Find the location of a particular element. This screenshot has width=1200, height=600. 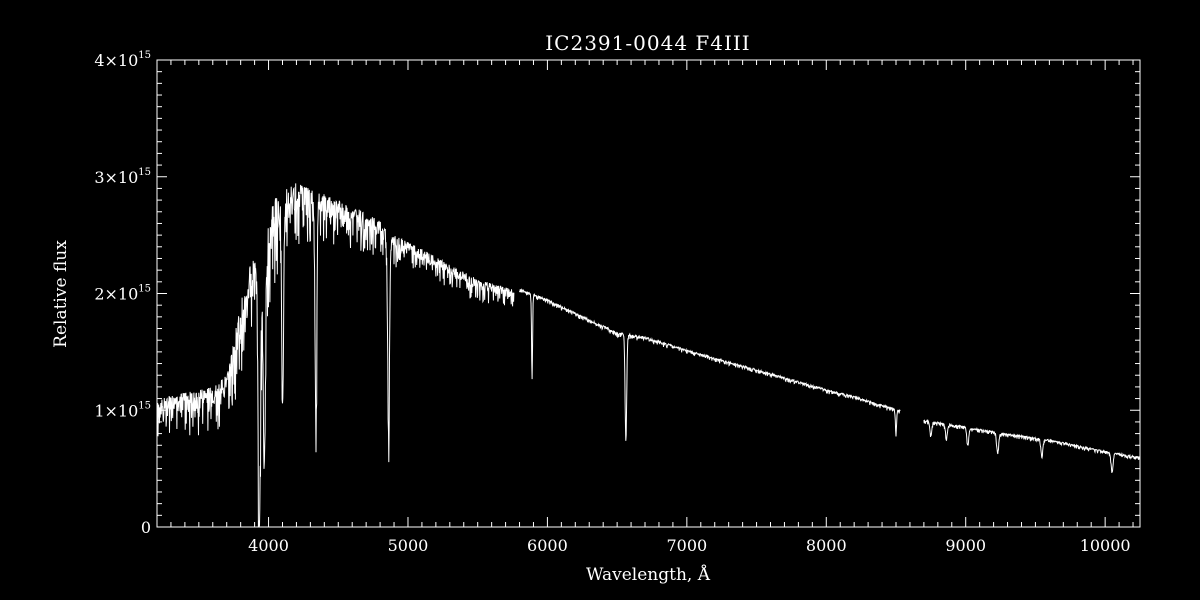

x-tick-label: 10000 is located at coordinates (1105, 545).